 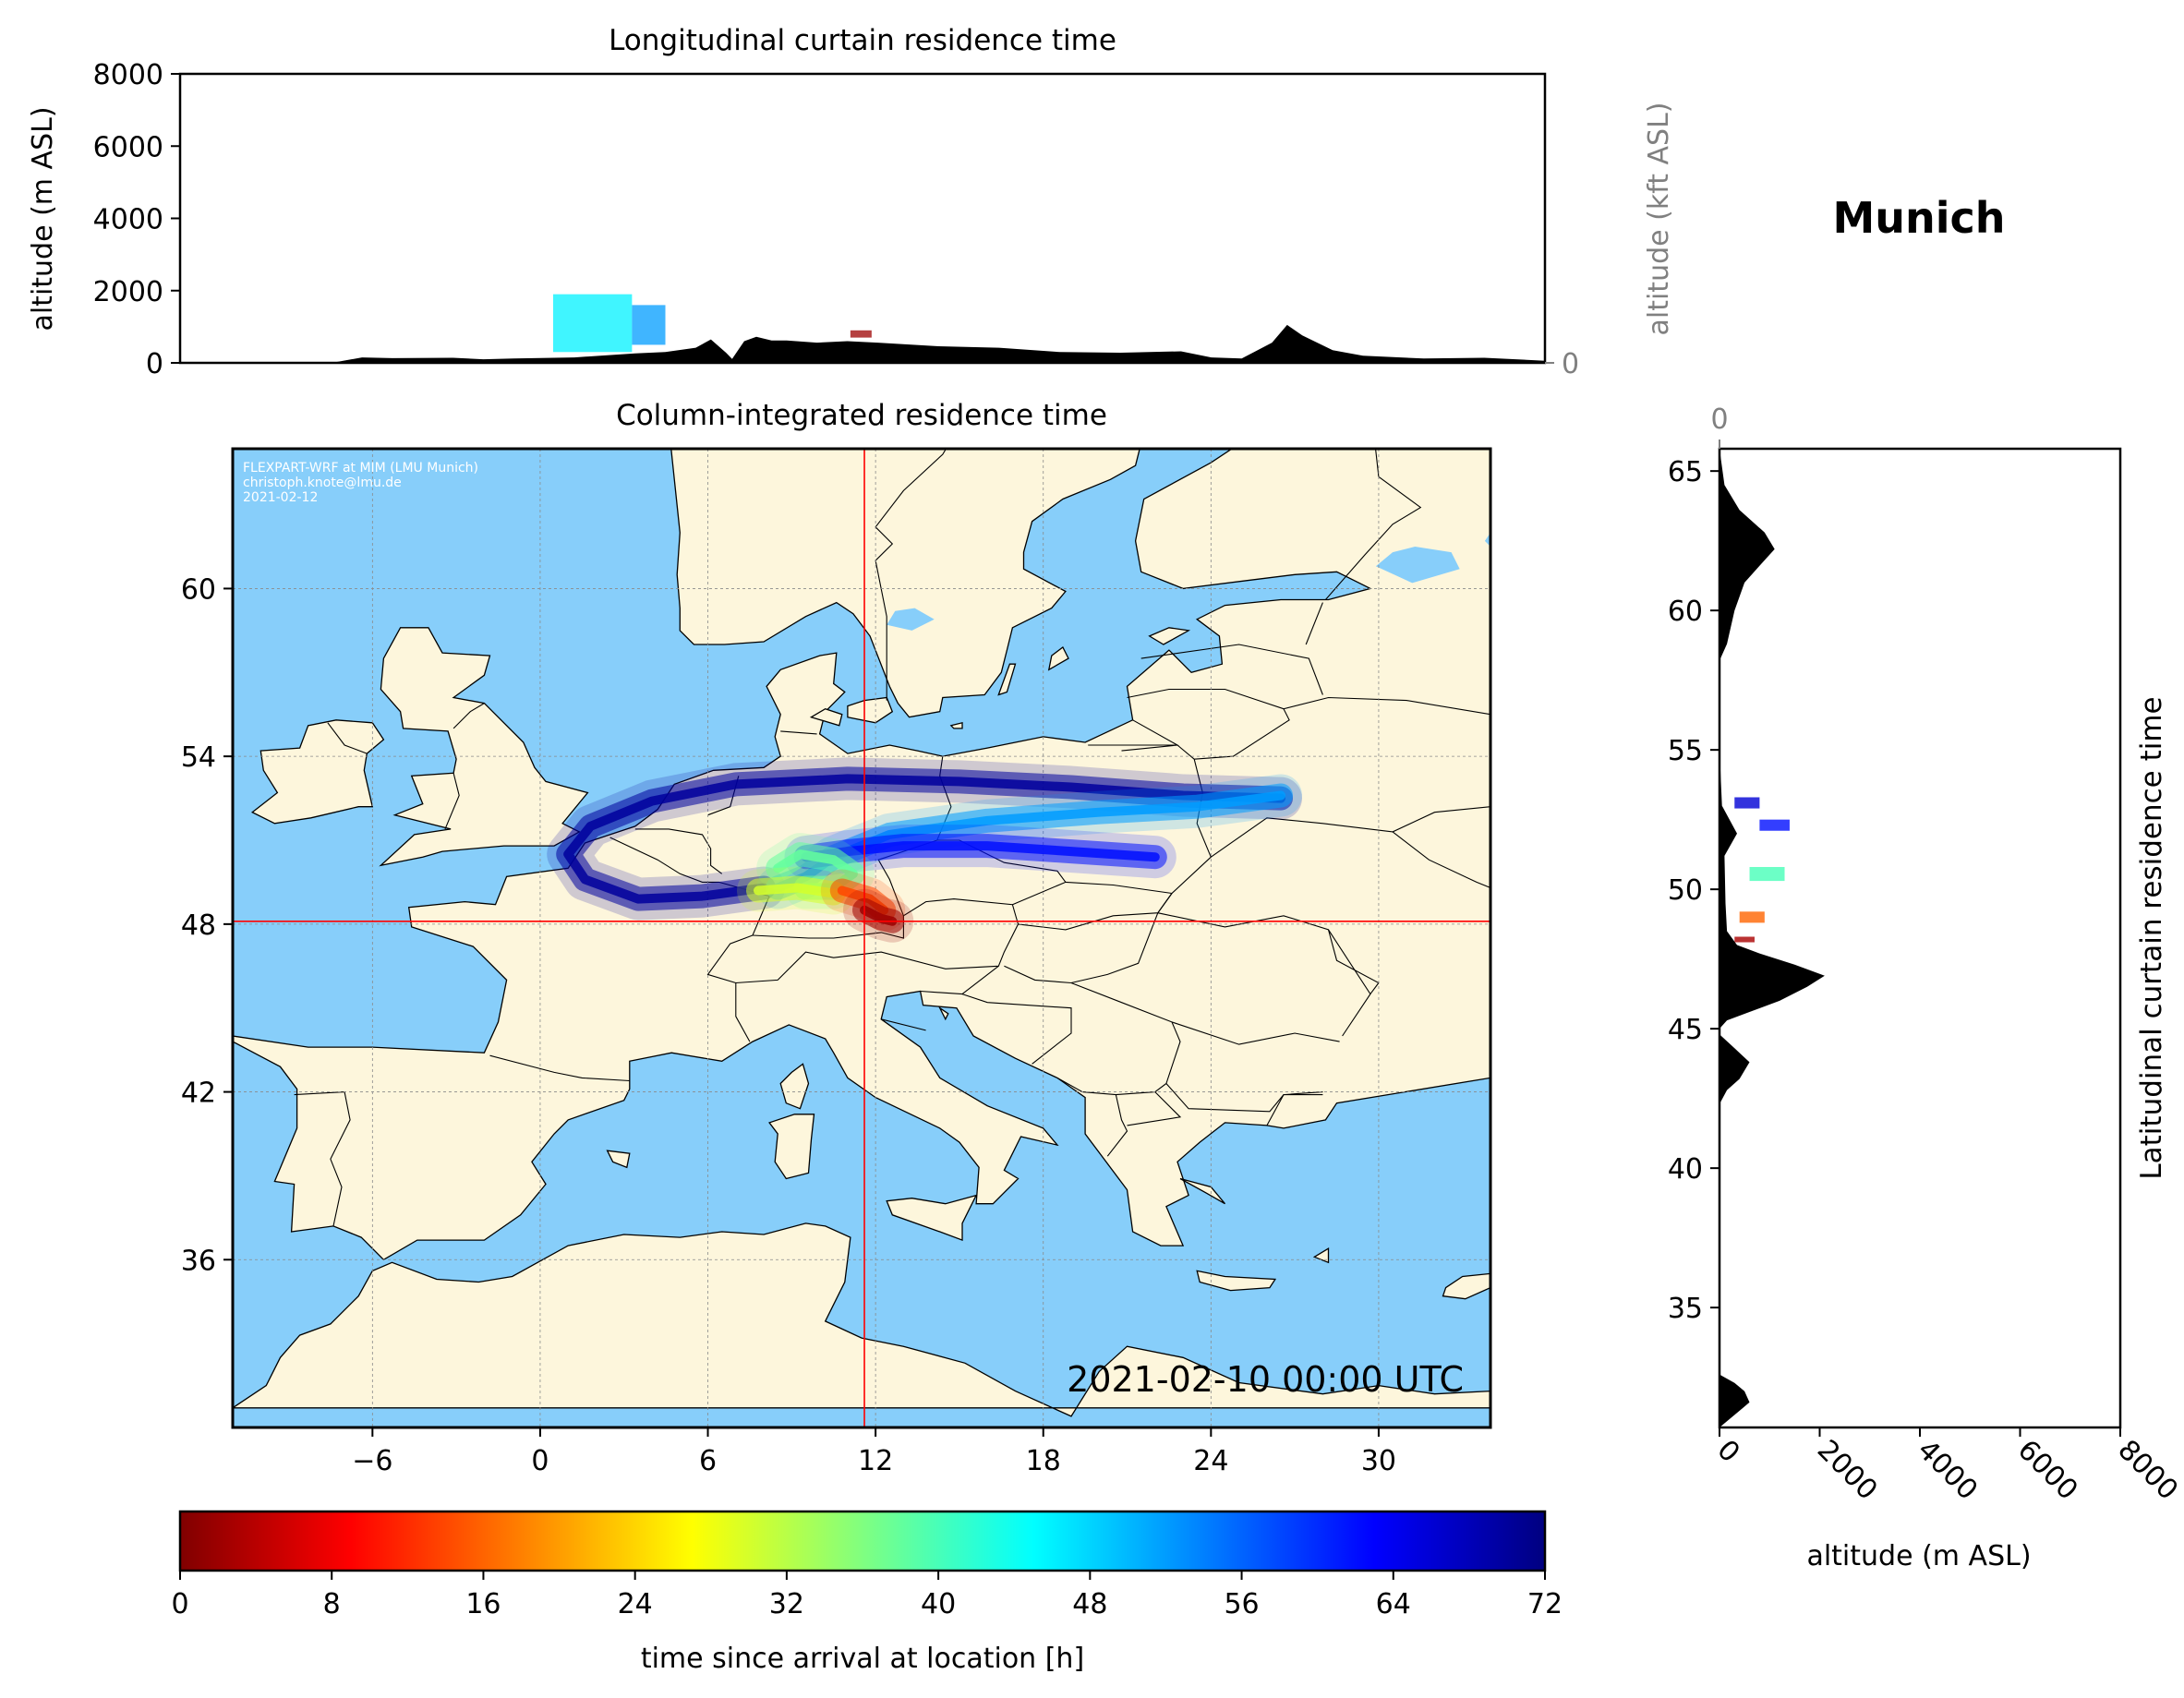 What do you see at coordinates (862, 218) in the screenshot?
I see `longitudinal-curtain-frame` at bounding box center [862, 218].